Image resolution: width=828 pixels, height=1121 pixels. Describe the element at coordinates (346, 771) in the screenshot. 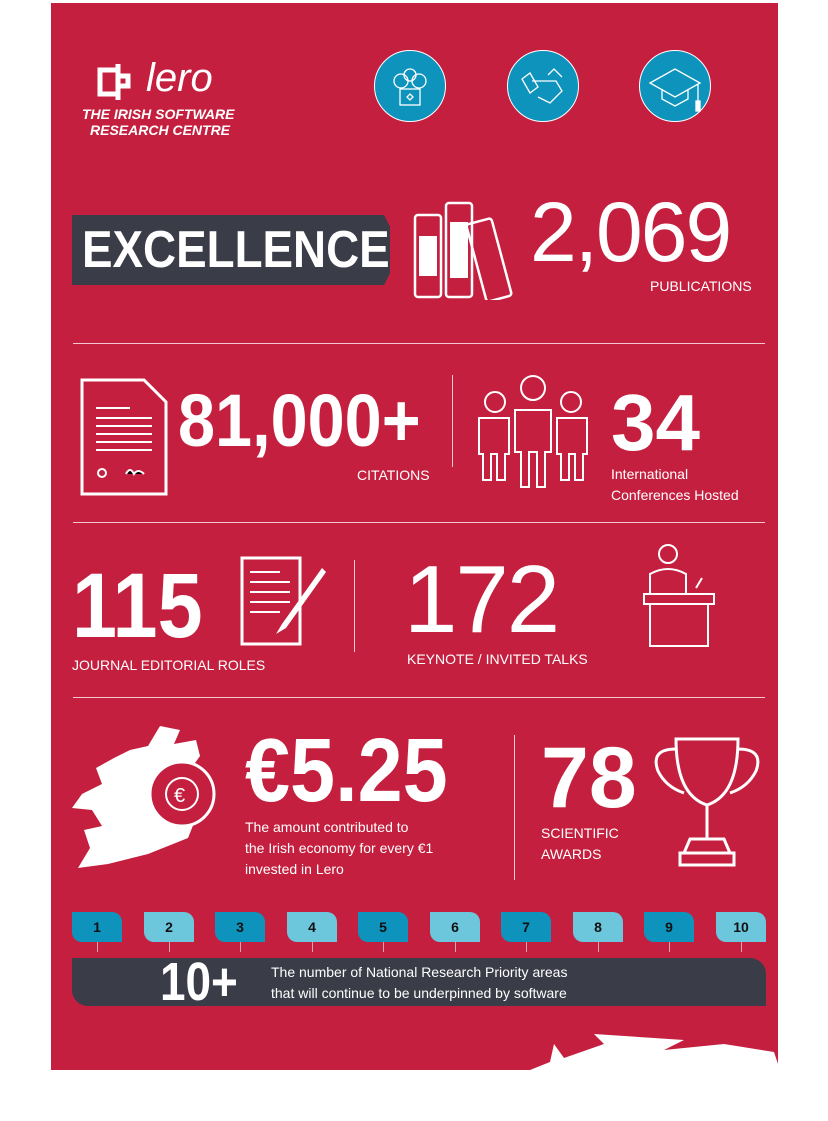

I see `economy-value: €5.25` at that location.